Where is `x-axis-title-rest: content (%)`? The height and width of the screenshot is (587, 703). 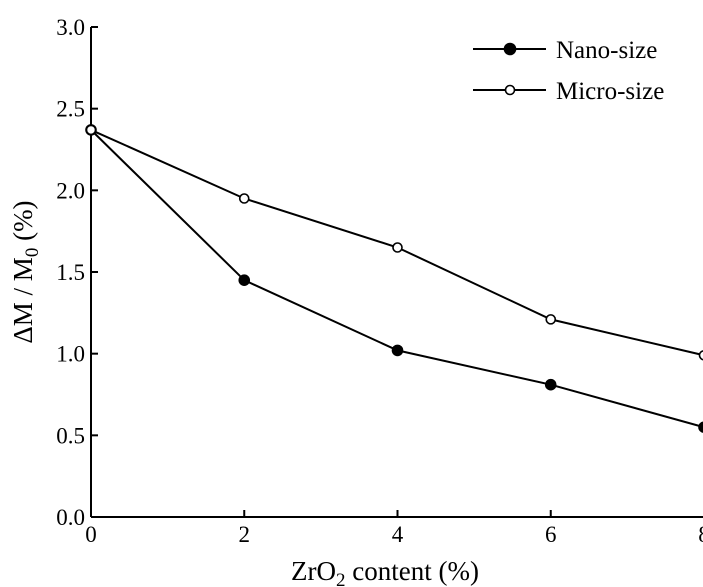 x-axis-title-rest: content (%) is located at coordinates (412, 571).